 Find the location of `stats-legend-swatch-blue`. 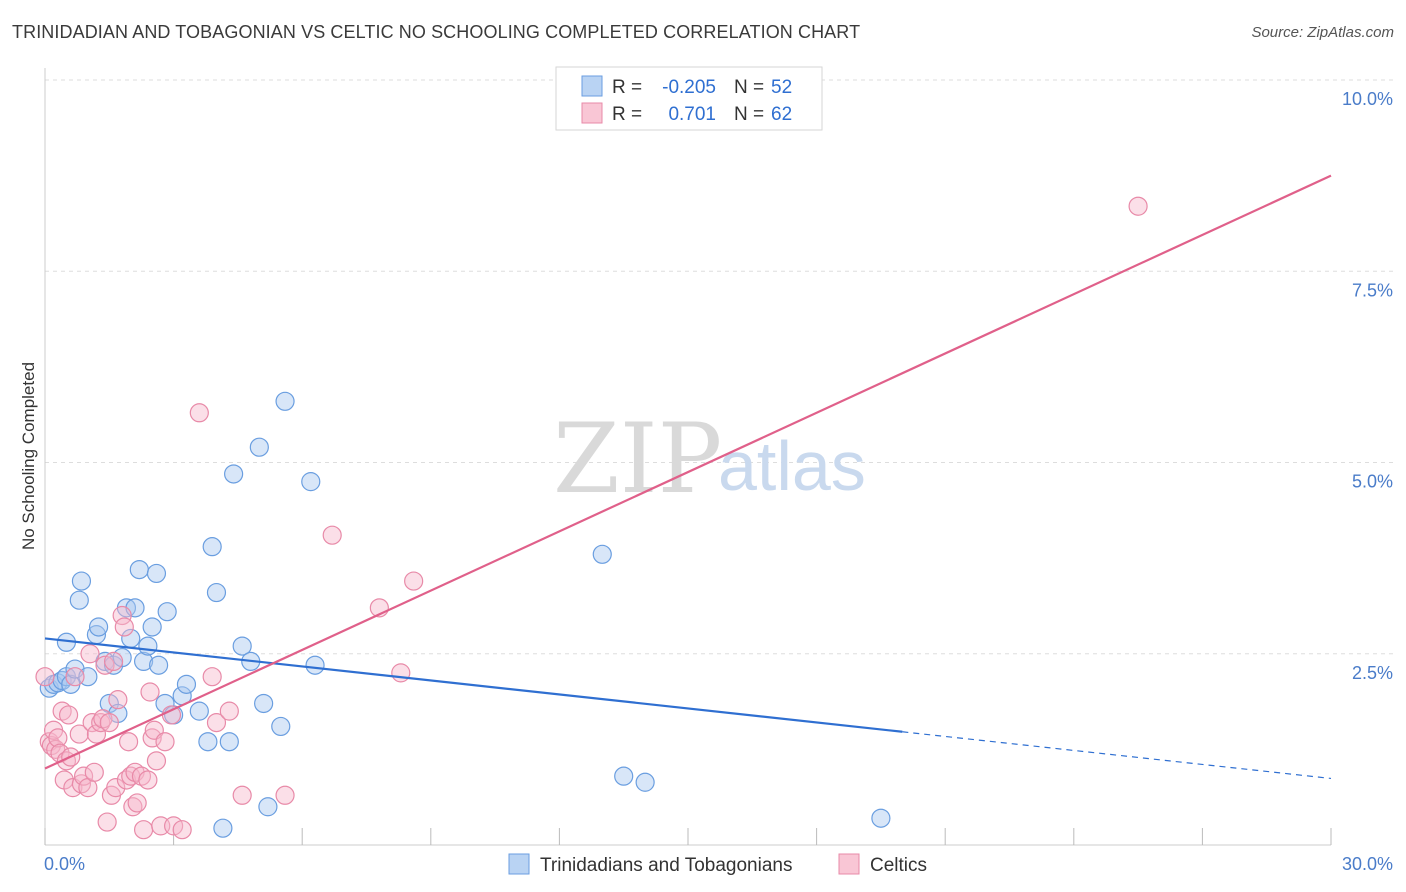

stats-legend-swatch-blue is located at coordinates (592, 86).